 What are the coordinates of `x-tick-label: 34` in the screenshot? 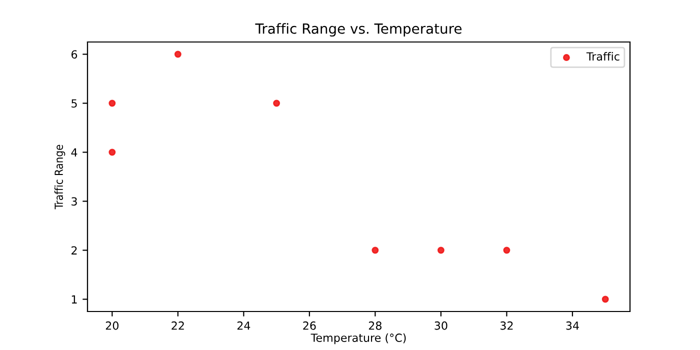 It's located at (572, 325).